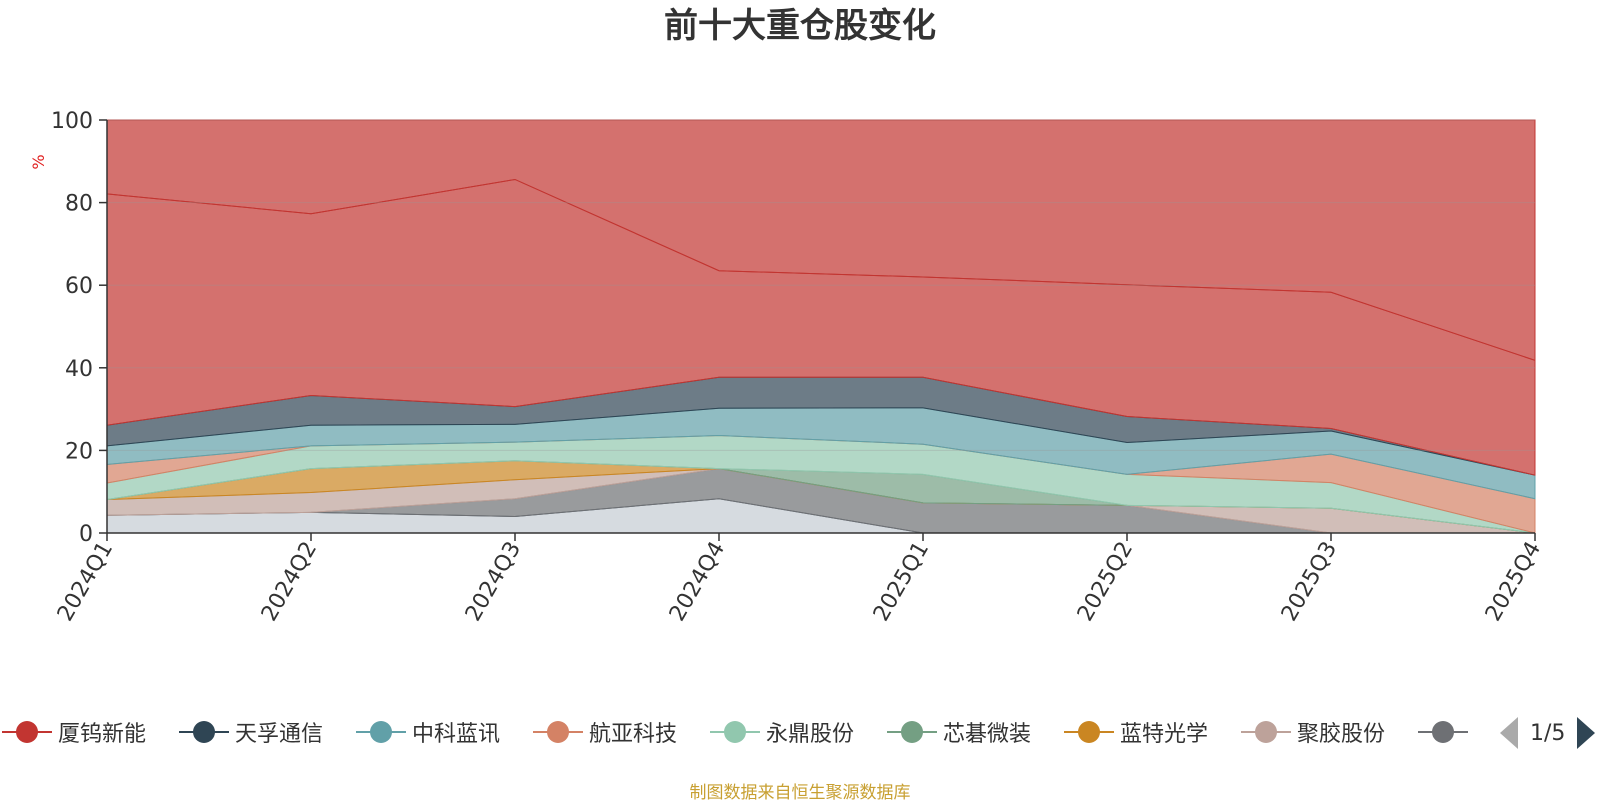 This screenshot has height=803, width=1600. I want to click on y-axis-label: %, so click(38, 161).